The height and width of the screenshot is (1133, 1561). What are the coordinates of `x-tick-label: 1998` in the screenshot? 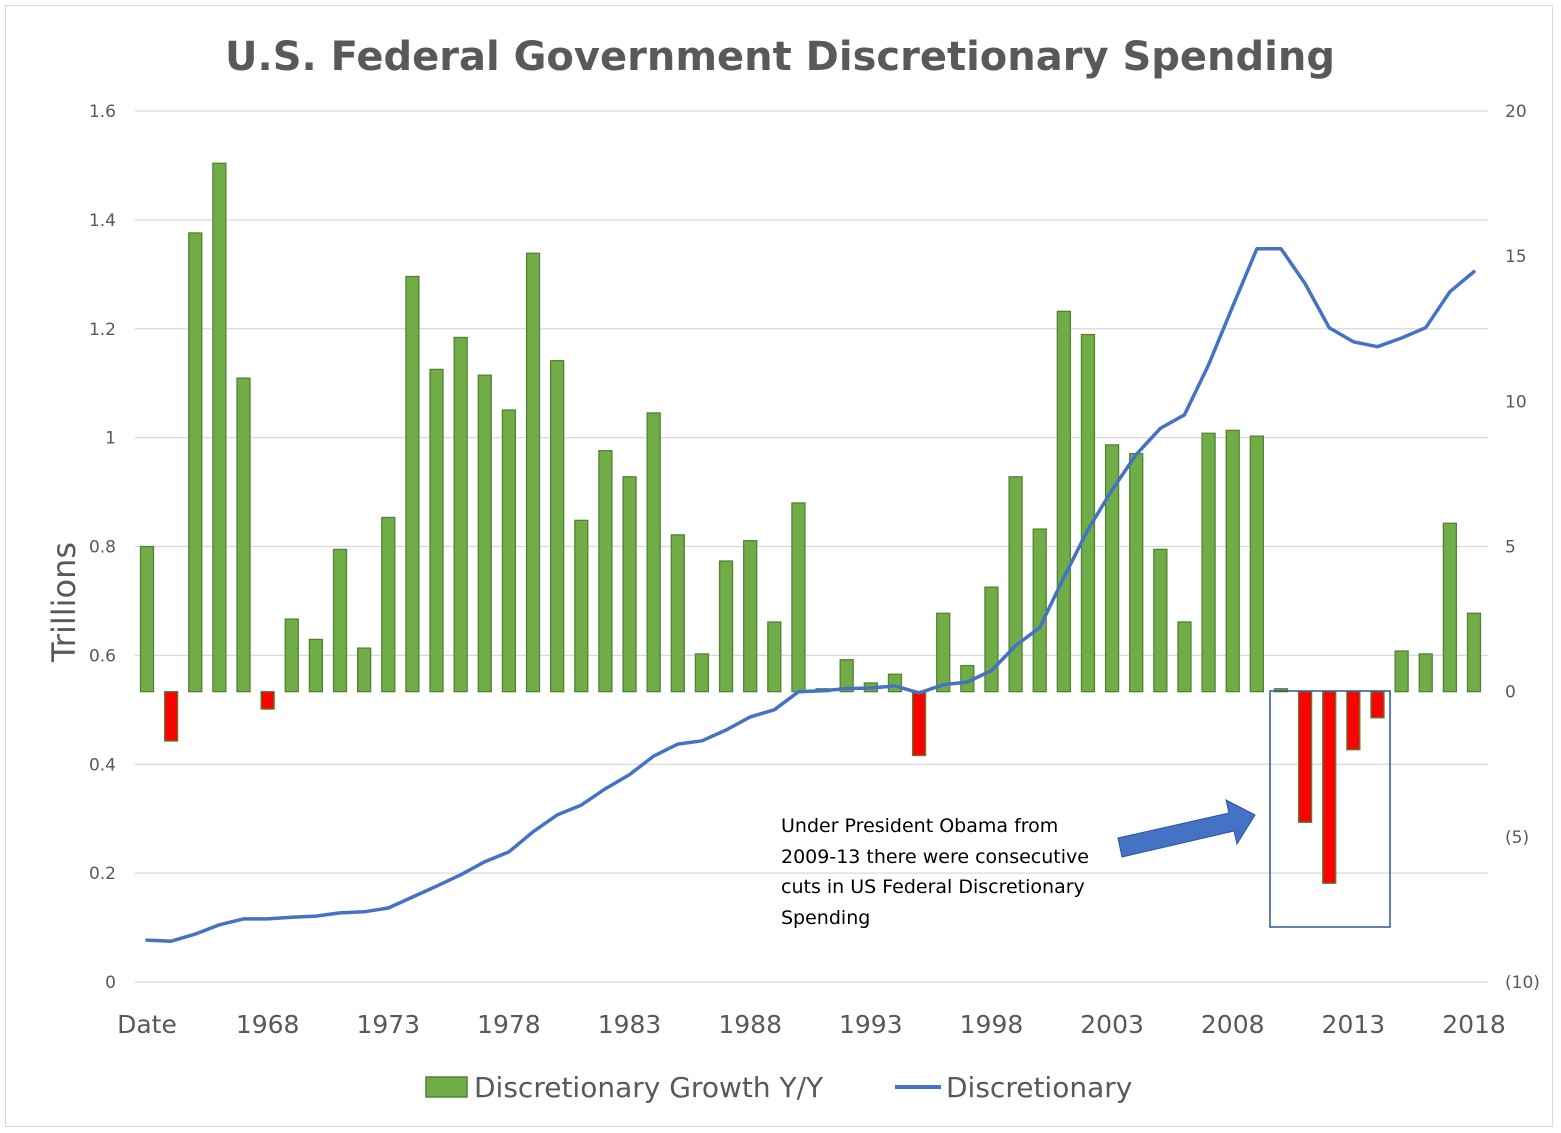 It's located at (992, 1024).